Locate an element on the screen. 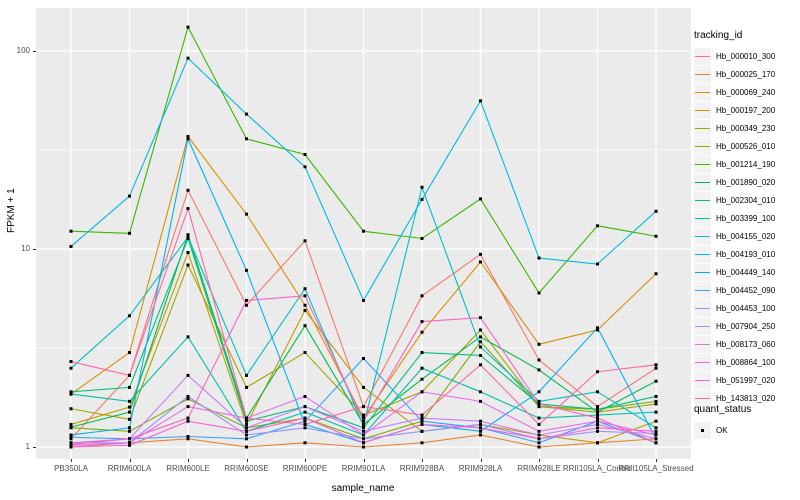 The image size is (800, 500). legend-item-Hb_000025_170: Hb_000025_170 is located at coordinates (734, 74).